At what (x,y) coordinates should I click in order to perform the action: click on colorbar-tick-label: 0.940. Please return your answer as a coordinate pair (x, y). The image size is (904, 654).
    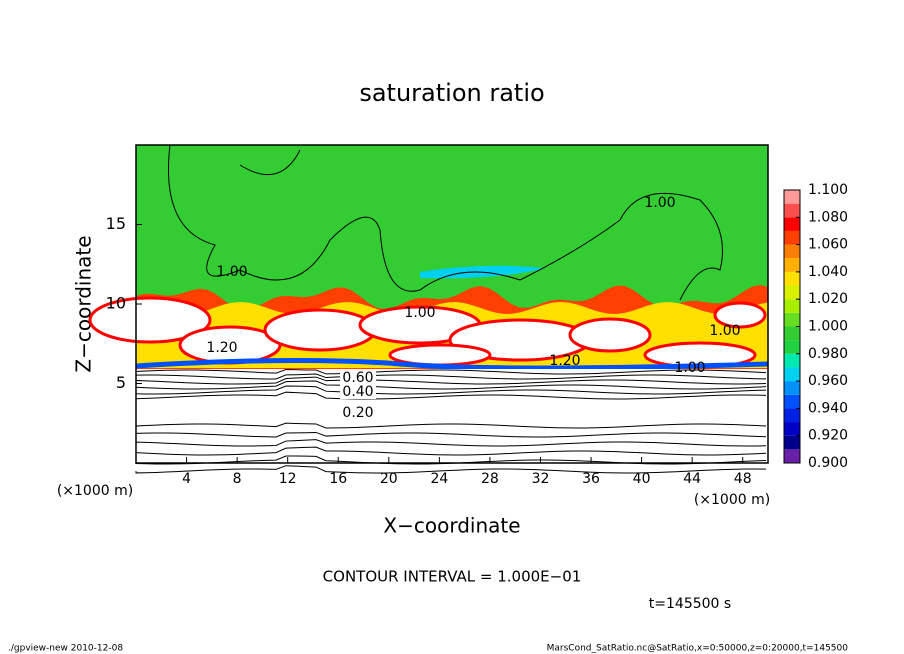
    Looking at the image, I should click on (828, 408).